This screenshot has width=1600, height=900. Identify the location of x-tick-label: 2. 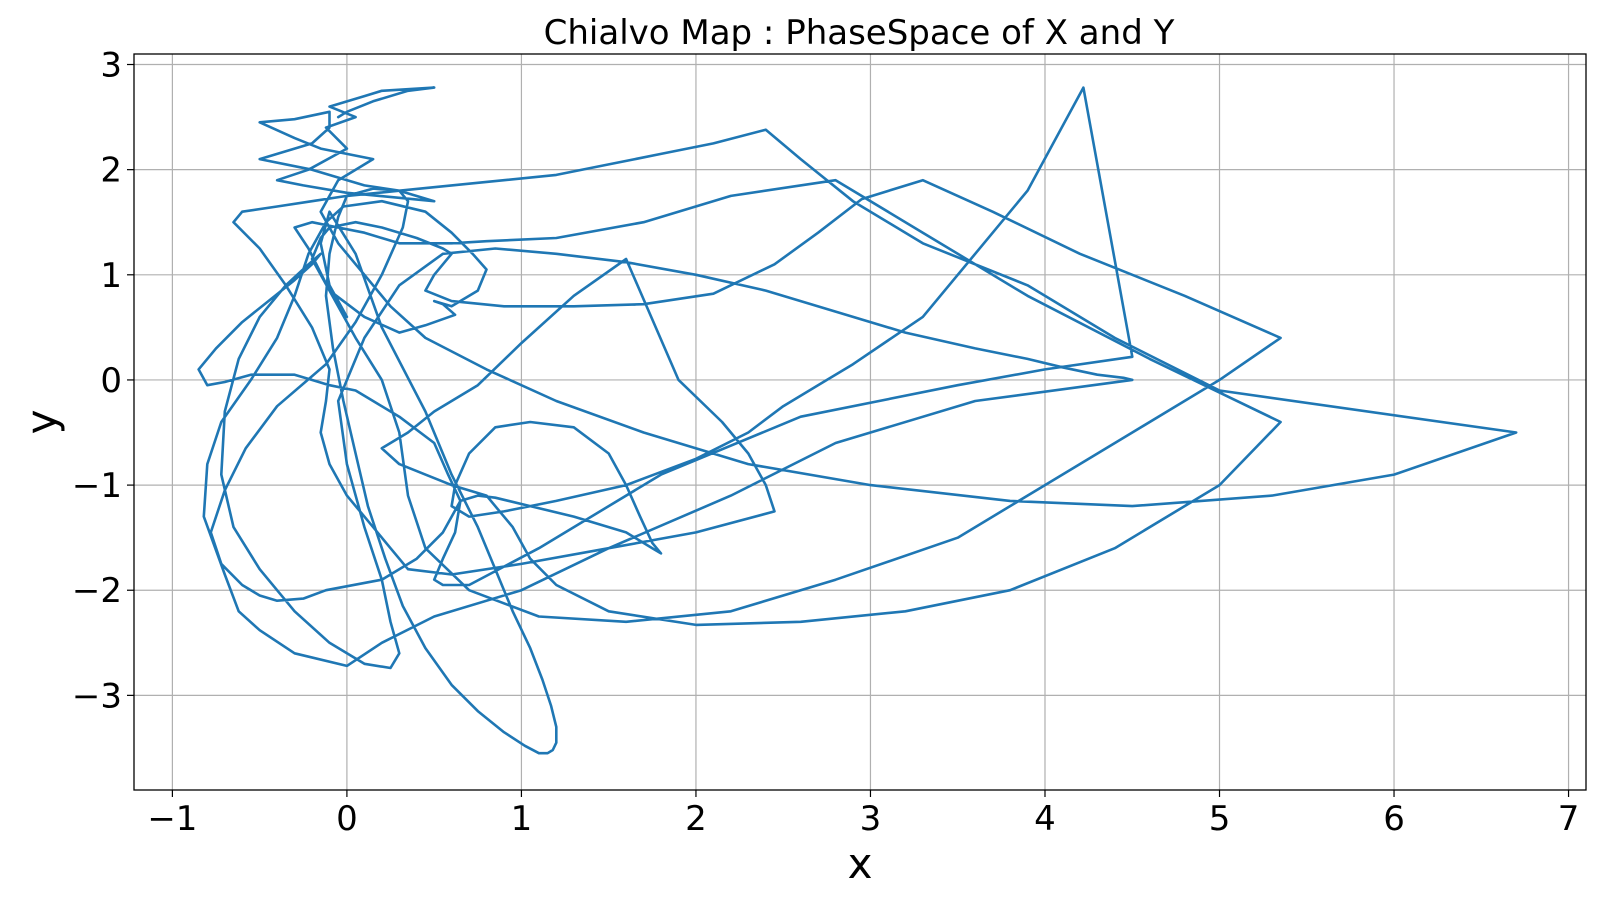
(696, 819).